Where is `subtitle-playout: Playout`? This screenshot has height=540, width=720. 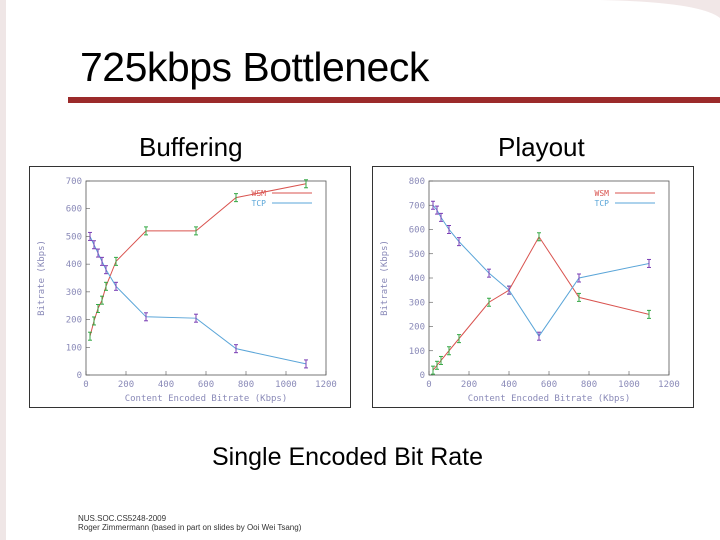
subtitle-playout: Playout is located at coordinates (541, 147).